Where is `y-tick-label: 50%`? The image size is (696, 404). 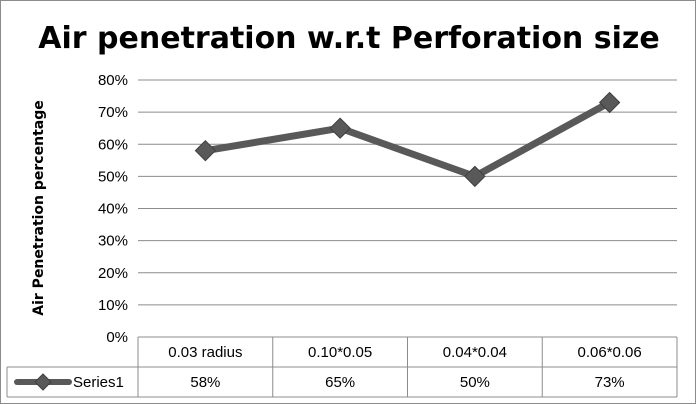 y-tick-label: 50% is located at coordinates (113, 176).